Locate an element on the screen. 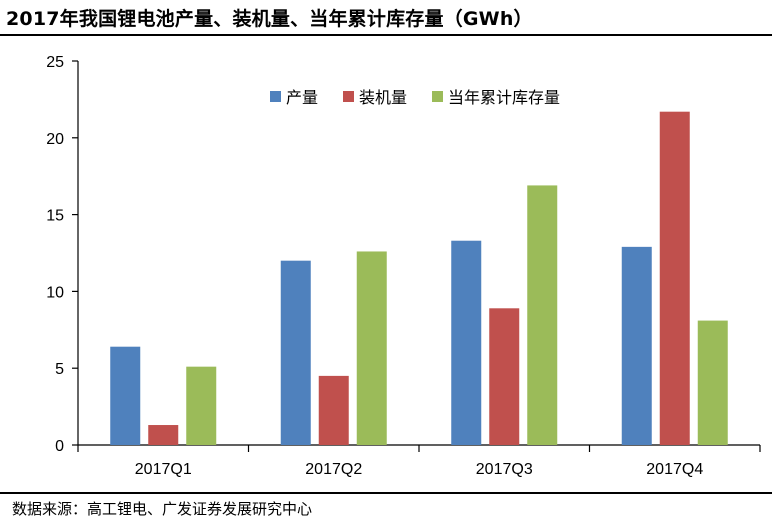 This screenshot has height=523, width=772. bar-2017Q3-当年累计库存量 is located at coordinates (542, 315).